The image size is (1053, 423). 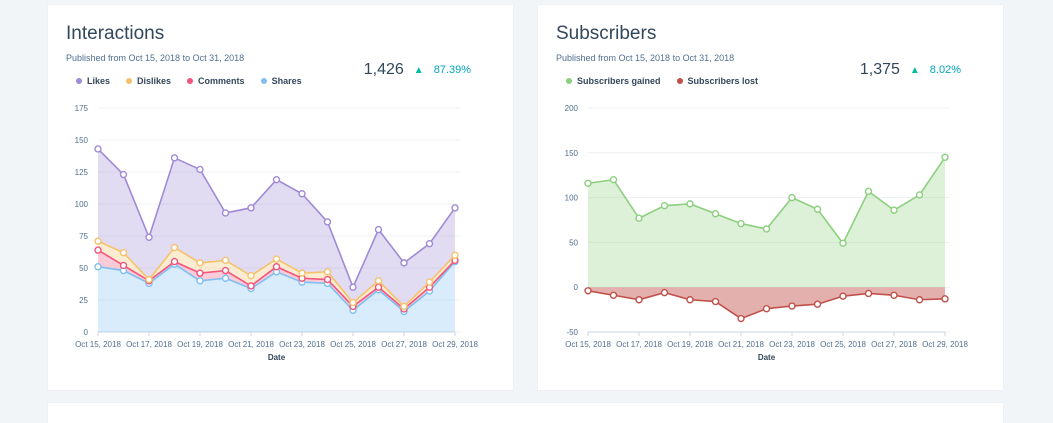 What do you see at coordinates (286, 81) in the screenshot?
I see `legend-label: Shares` at bounding box center [286, 81].